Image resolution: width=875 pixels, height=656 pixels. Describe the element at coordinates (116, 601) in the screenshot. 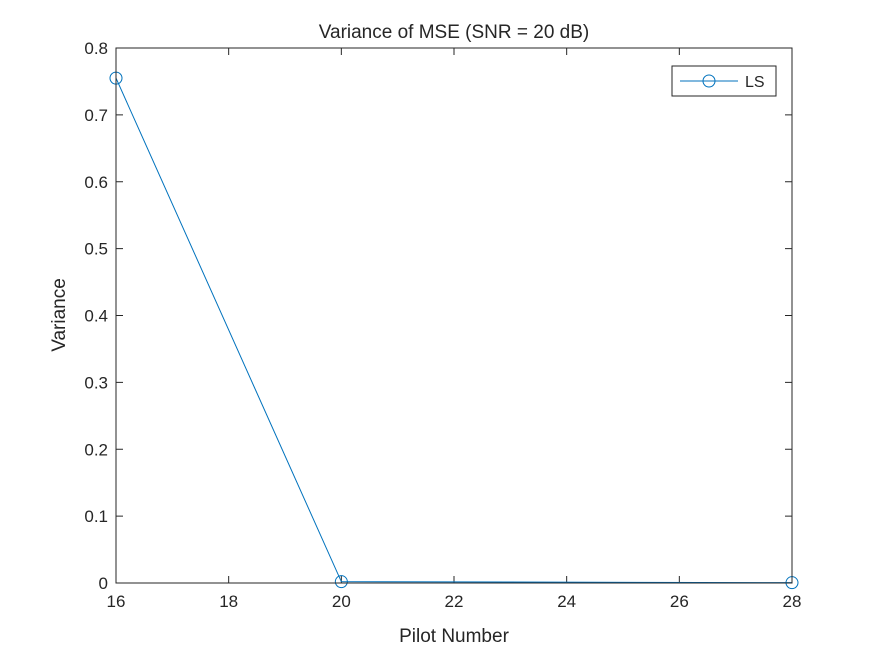

I see `x-tick-label-0: 16` at that location.